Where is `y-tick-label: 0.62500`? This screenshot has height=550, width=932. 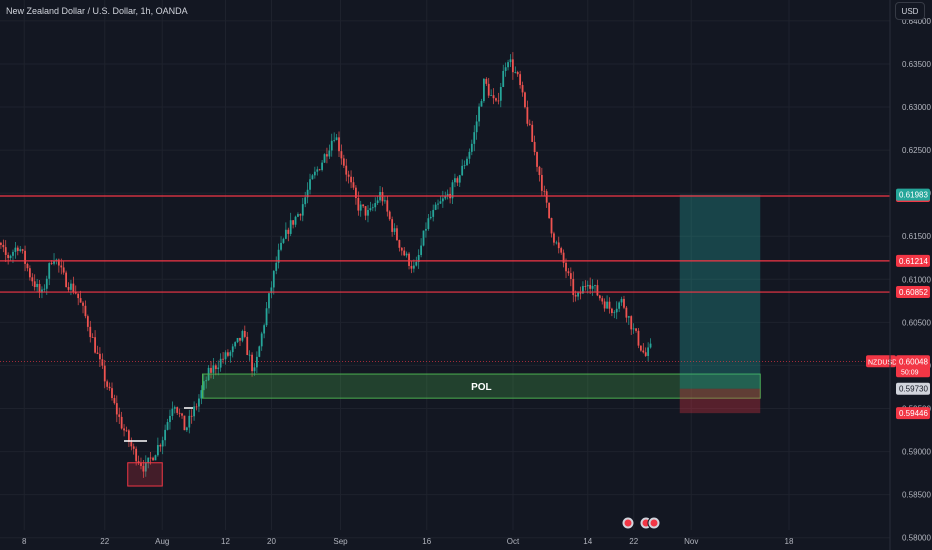
y-tick-label: 0.62500 is located at coordinates (916, 150).